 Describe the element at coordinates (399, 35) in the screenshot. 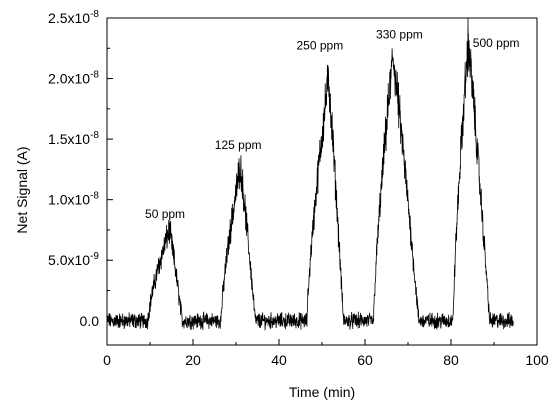

I see `peak-label-3: 330 ppm` at that location.